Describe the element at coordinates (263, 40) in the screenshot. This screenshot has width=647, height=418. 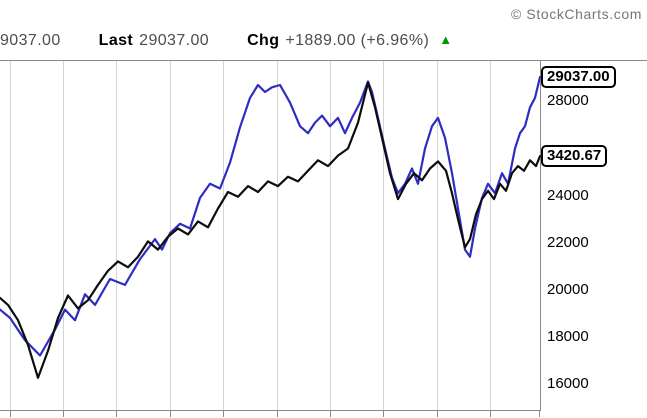
I see `chg-label: Chg` at that location.